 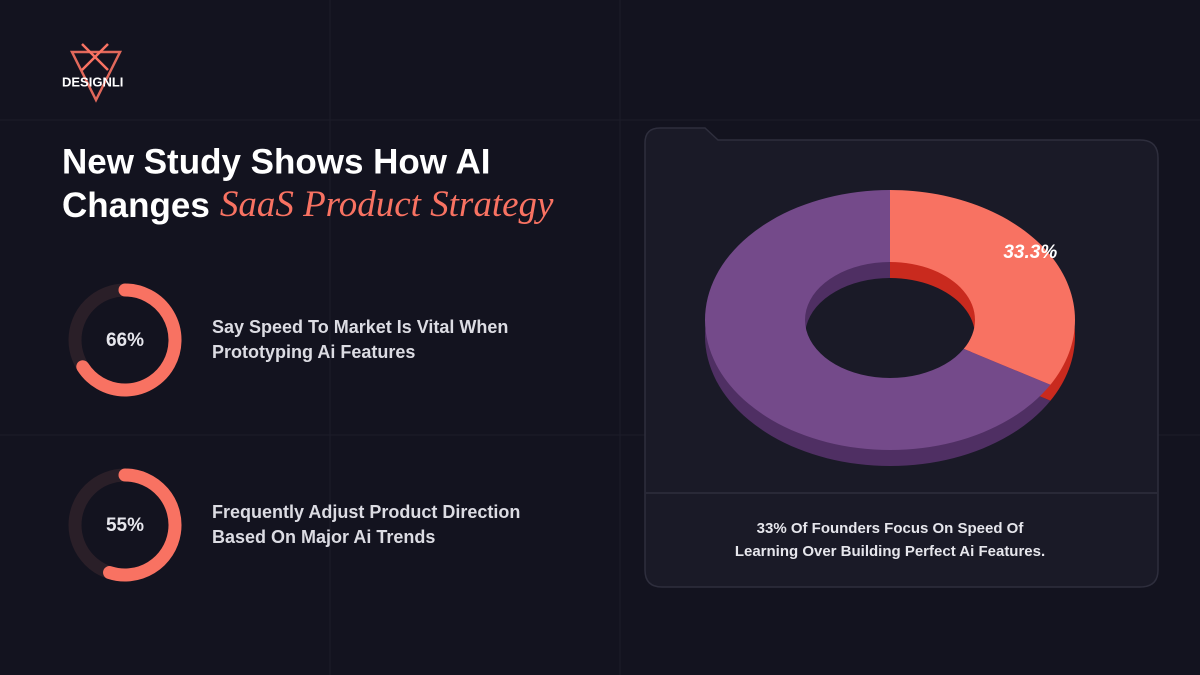 What do you see at coordinates (96, 73) in the screenshot?
I see `logo` at bounding box center [96, 73].